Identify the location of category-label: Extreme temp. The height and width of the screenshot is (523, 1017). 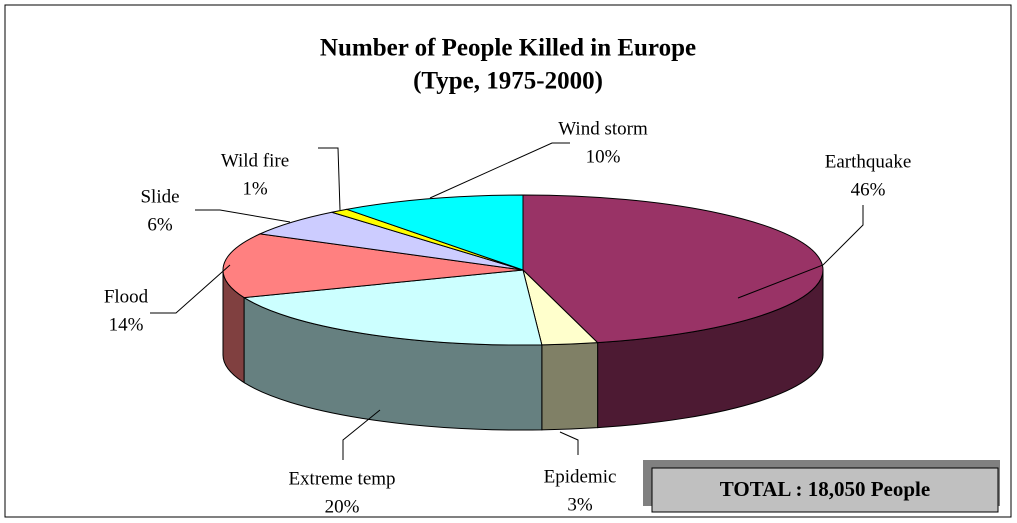
(341, 478).